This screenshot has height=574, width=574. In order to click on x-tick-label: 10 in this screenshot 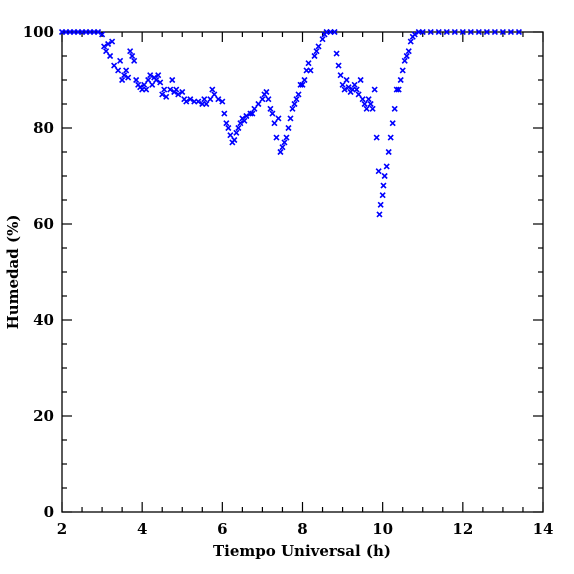, I will do `click(382, 529)`.